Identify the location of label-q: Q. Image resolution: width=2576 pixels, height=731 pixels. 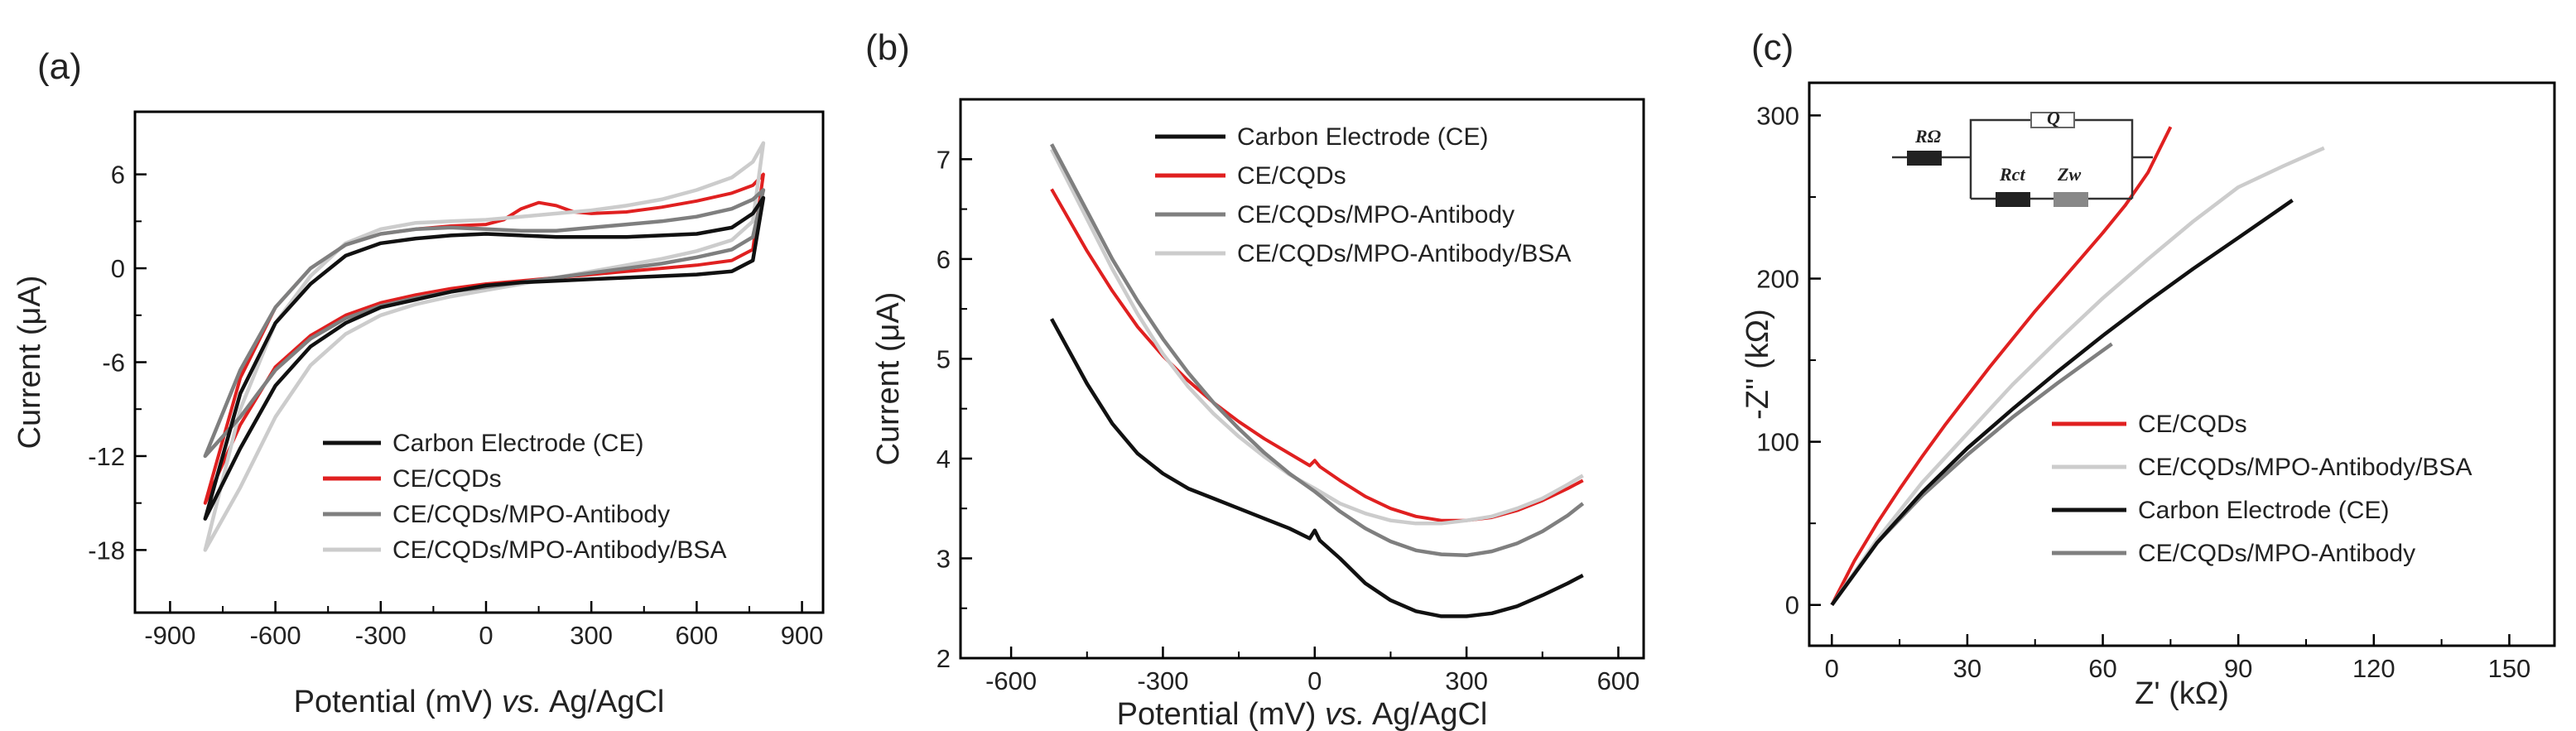
(2053, 118).